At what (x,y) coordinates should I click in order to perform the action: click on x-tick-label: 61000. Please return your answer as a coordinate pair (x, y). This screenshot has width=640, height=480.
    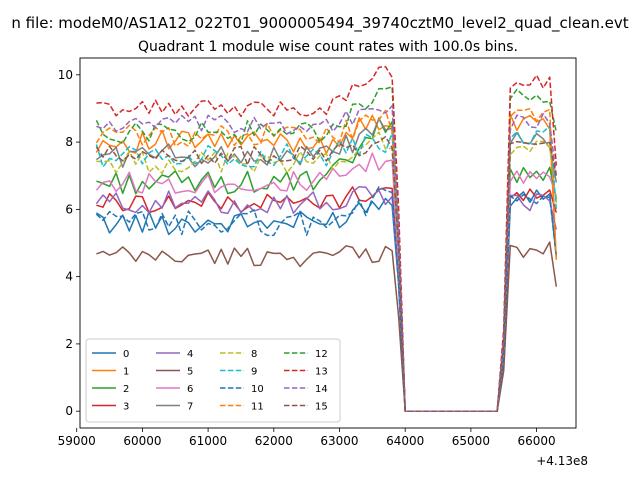
    Looking at the image, I should click on (208, 441).